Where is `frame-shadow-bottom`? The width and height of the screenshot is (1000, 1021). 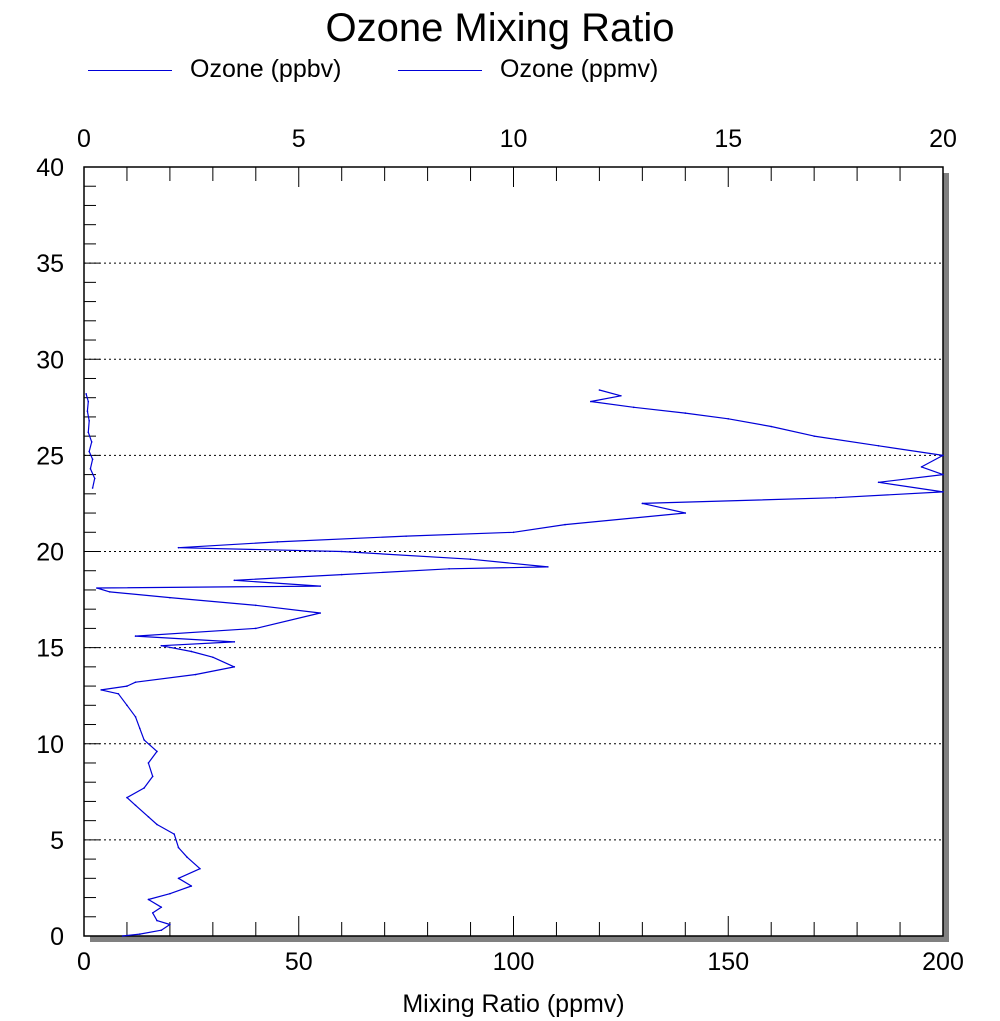
frame-shadow-bottom is located at coordinates (519, 939).